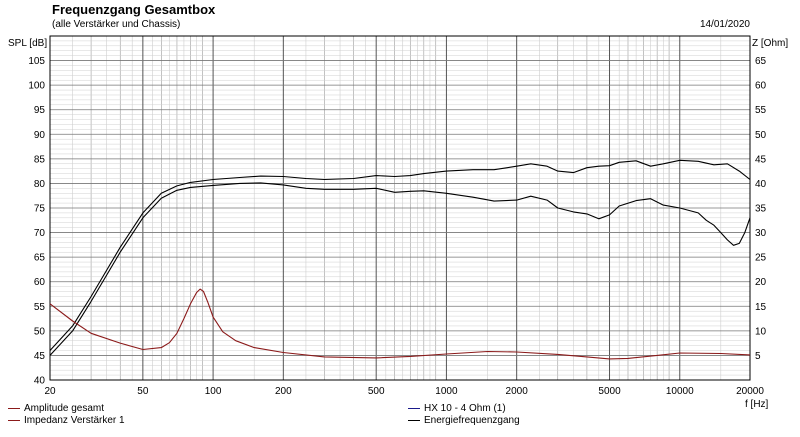 The image size is (800, 437). I want to click on legend-label: Impedanz Verstärker 1, so click(74, 420).